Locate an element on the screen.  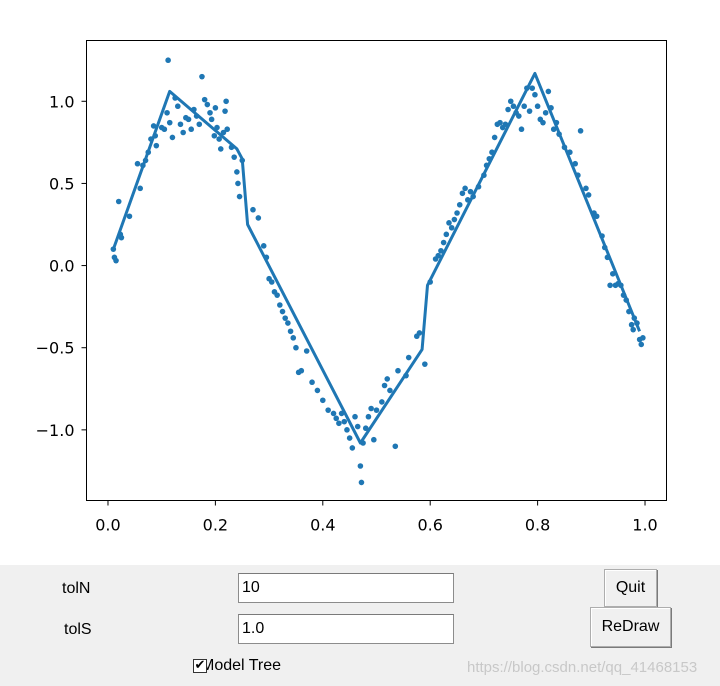
model-tree-checkbox: ✔ is located at coordinates (200, 665).